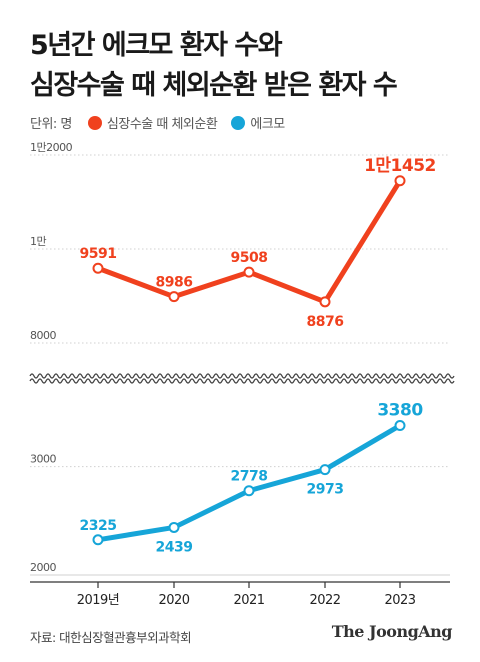 The image size is (480, 662). I want to click on data-label: 2325, so click(98, 526).